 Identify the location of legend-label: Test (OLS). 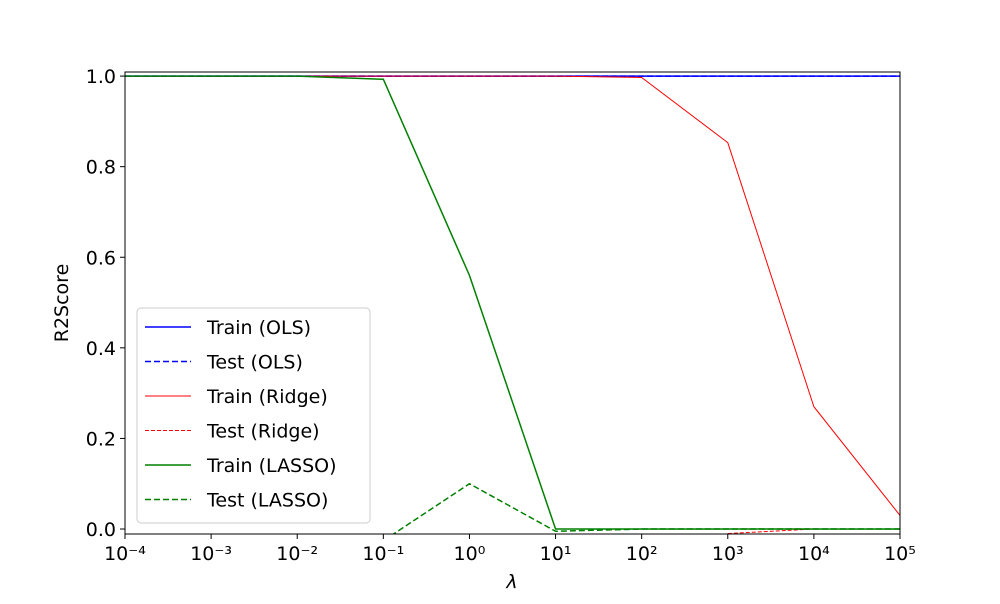
(254, 363).